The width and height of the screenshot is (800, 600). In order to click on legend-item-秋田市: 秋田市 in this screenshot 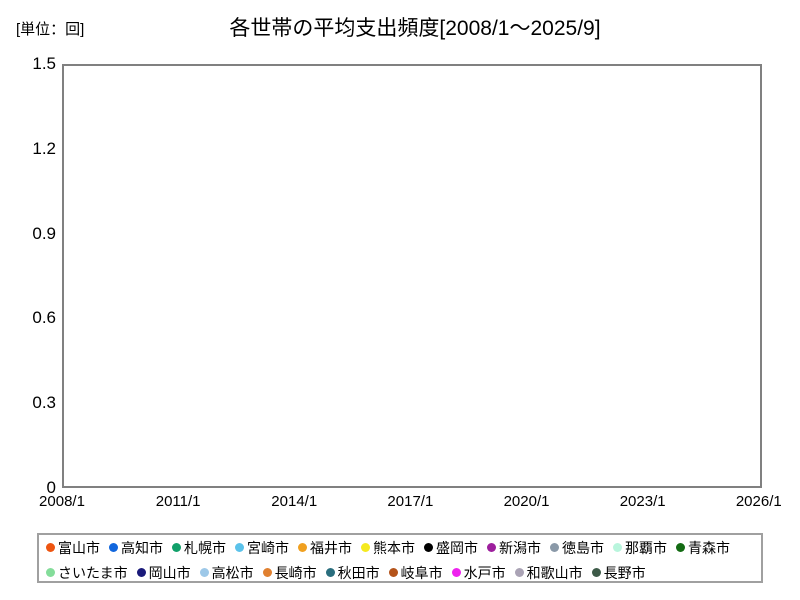, I will do `click(352, 572)`.